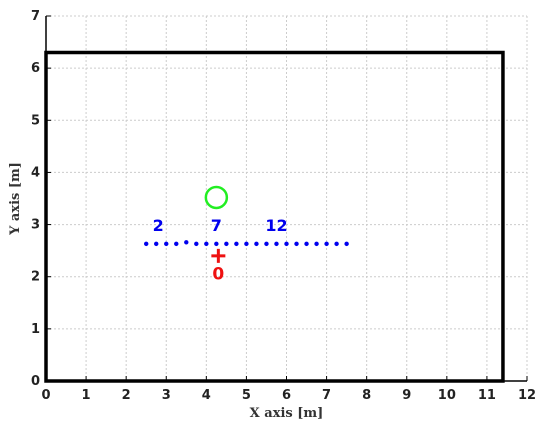 This screenshot has width=537, height=421. What do you see at coordinates (35, 172) in the screenshot?
I see `y-tick-label: 4` at bounding box center [35, 172].